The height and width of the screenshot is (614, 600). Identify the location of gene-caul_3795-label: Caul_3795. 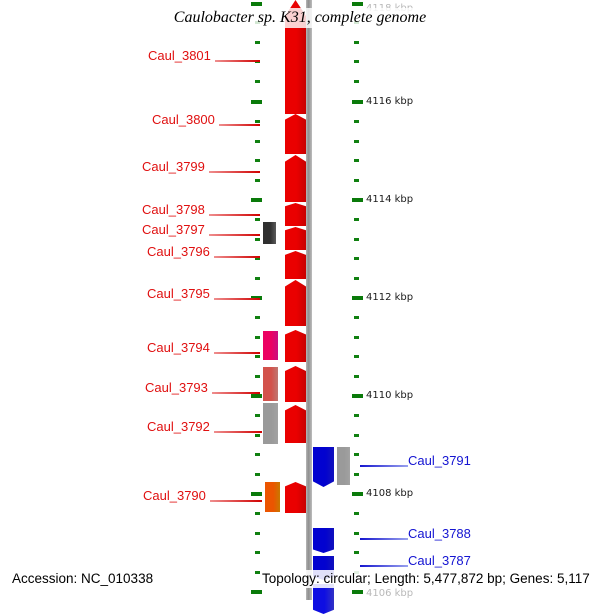
(178, 293).